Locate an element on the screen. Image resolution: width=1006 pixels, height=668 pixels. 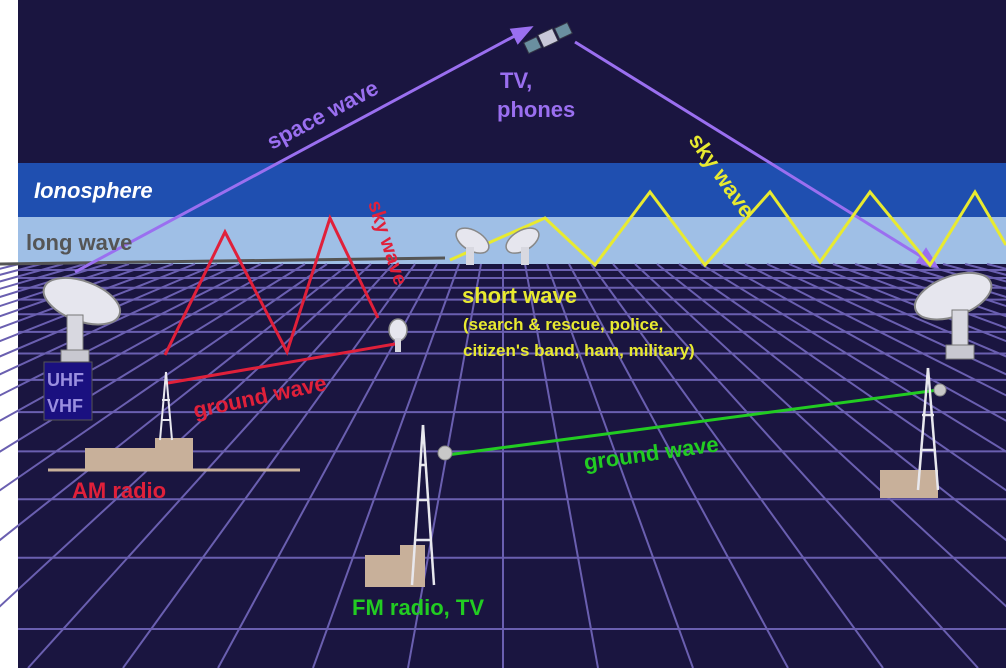
uhf-vhf-box is located at coordinates (68, 391).